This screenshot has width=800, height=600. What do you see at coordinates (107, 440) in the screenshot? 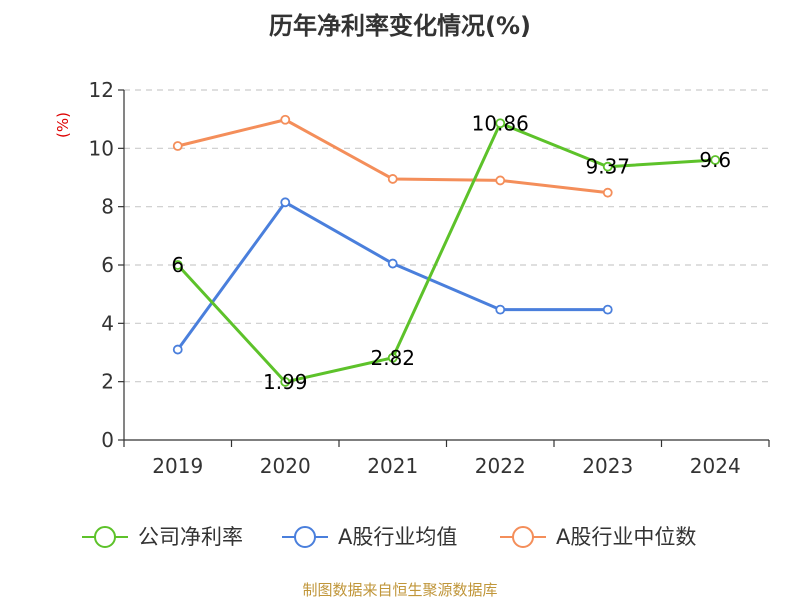
I see `y-tick-label: 0` at bounding box center [107, 440].